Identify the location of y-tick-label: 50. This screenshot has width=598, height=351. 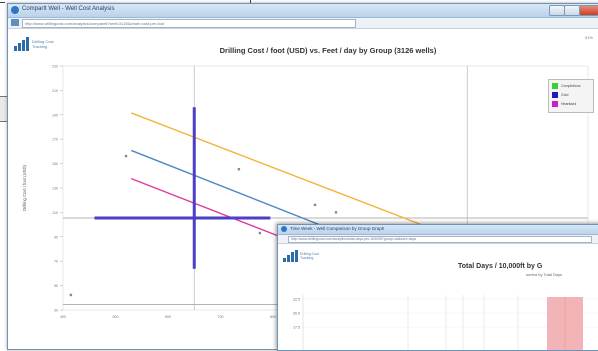
(56, 286).